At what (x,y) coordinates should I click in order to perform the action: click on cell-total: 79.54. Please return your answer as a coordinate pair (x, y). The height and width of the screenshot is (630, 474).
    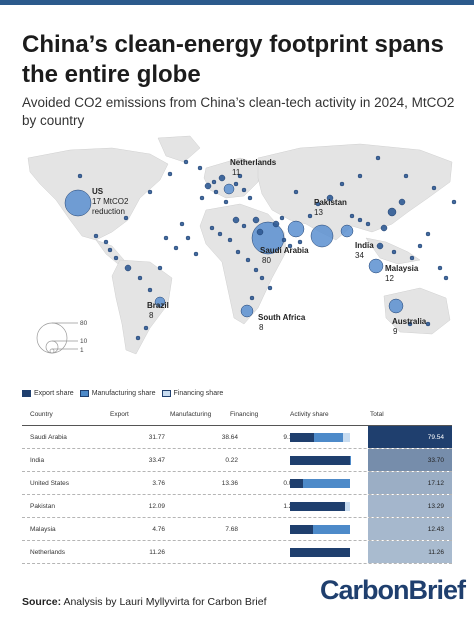
    Looking at the image, I should click on (435, 437).